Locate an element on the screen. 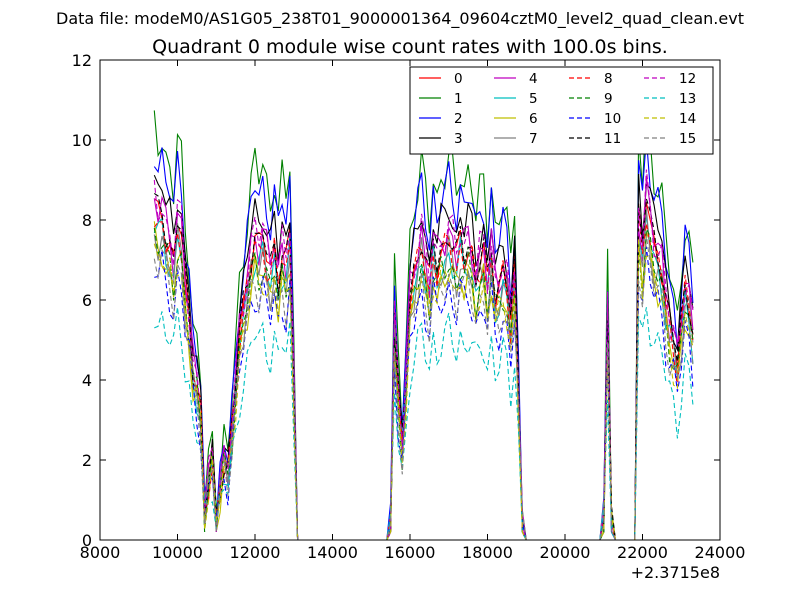 The height and width of the screenshot is (600, 800). legend-label-13: 13 is located at coordinates (687, 99).